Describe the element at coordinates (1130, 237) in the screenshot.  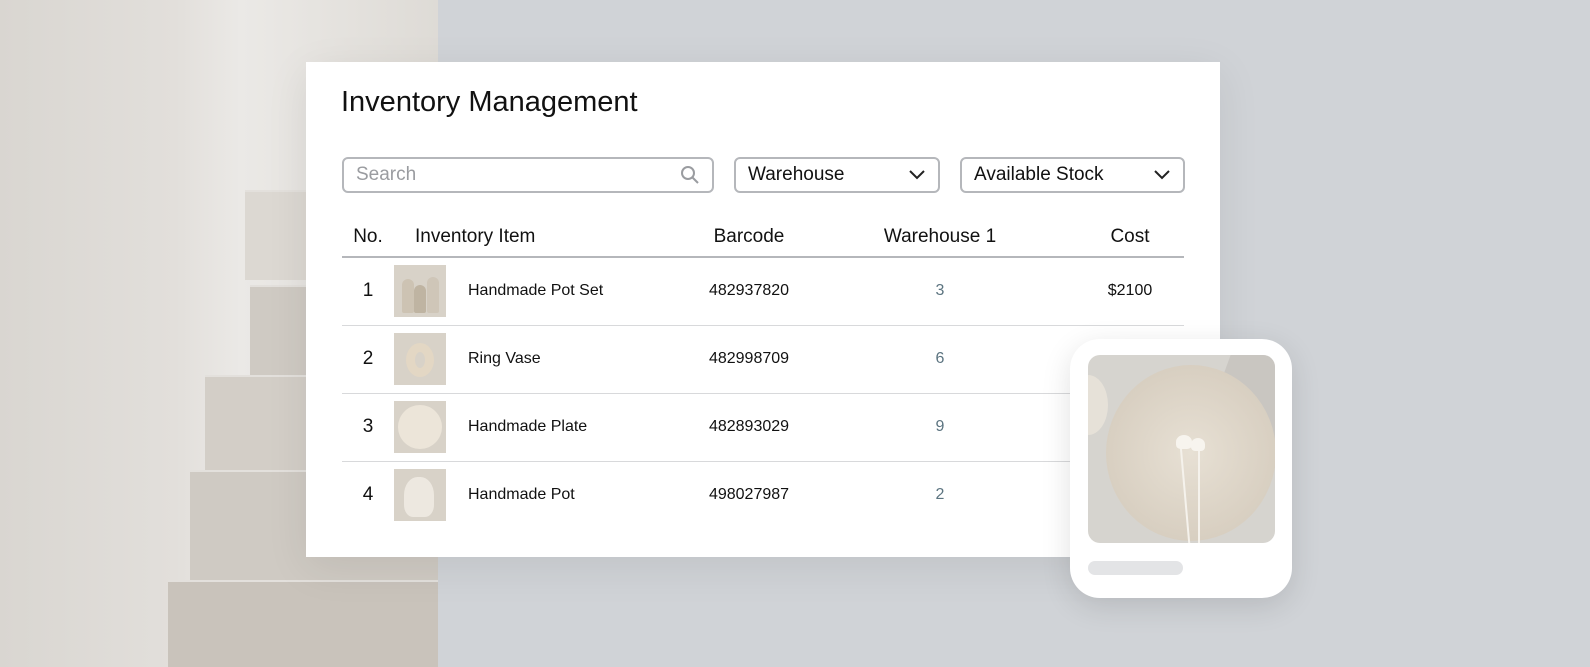
I see `column-header-cost: Cost` at that location.